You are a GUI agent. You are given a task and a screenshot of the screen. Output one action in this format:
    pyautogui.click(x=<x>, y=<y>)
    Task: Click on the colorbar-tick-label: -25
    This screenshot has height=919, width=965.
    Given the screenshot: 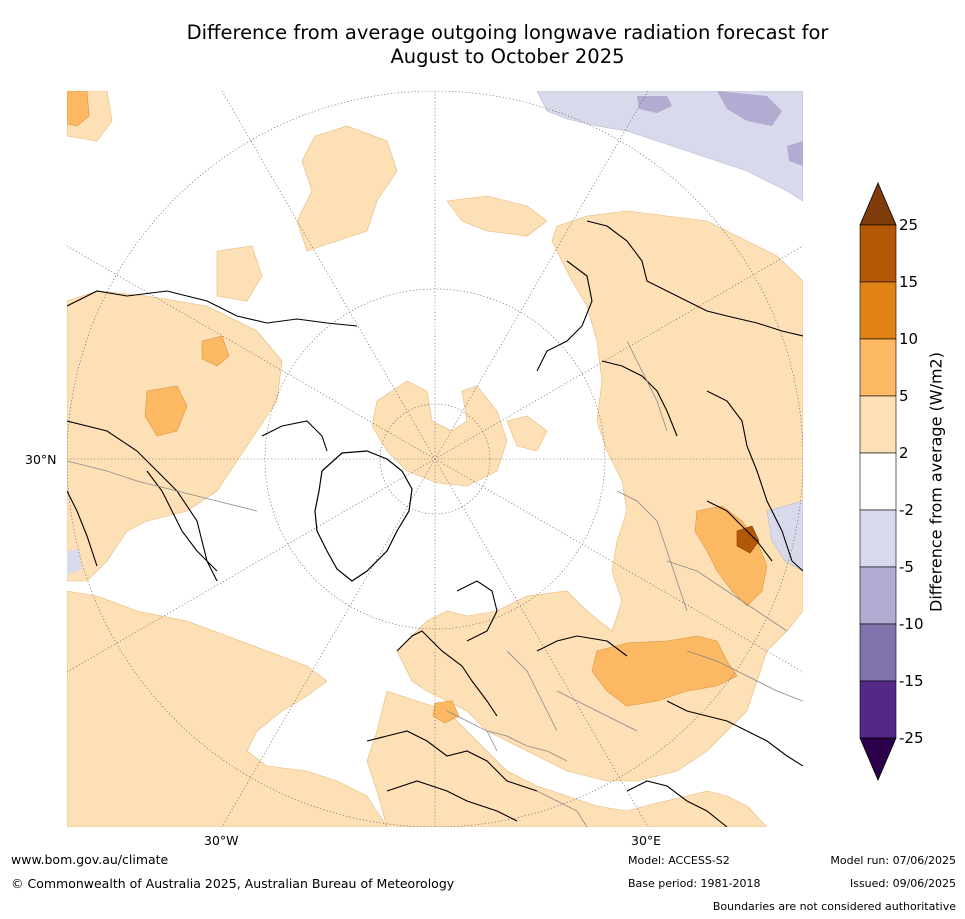 What is the action you would take?
    pyautogui.click(x=911, y=738)
    